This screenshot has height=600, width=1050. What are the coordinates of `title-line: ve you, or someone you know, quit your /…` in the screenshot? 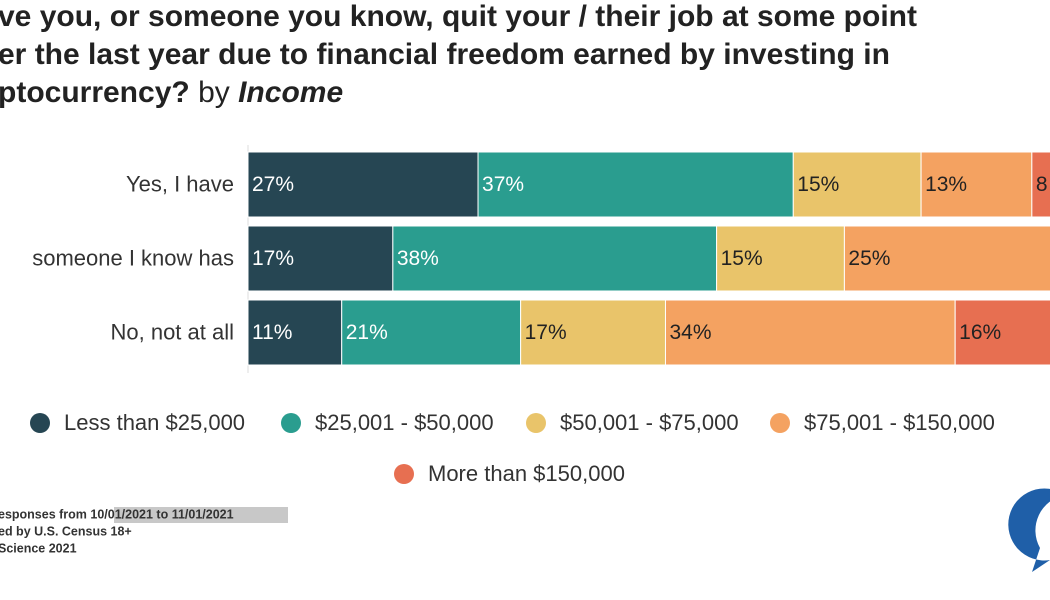 It's located at (458, 16).